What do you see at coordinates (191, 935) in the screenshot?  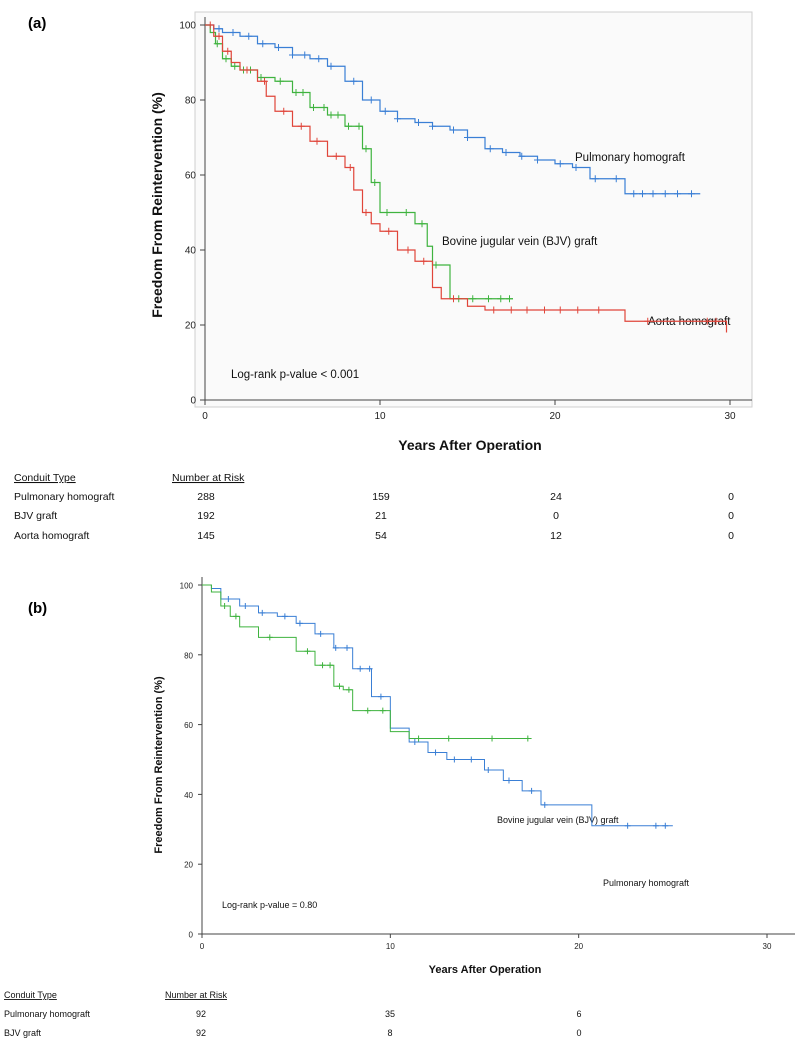 I see `panel-b-y-tick-label: 0` at bounding box center [191, 935].